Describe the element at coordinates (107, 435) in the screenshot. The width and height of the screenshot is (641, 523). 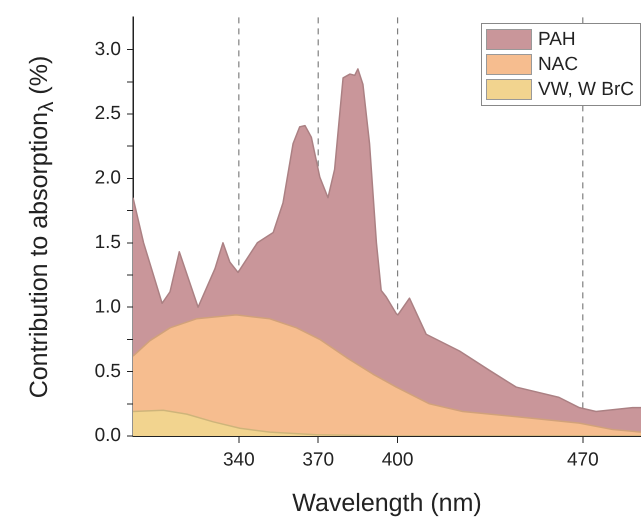
I see `y-tick-label: 0.0` at that location.